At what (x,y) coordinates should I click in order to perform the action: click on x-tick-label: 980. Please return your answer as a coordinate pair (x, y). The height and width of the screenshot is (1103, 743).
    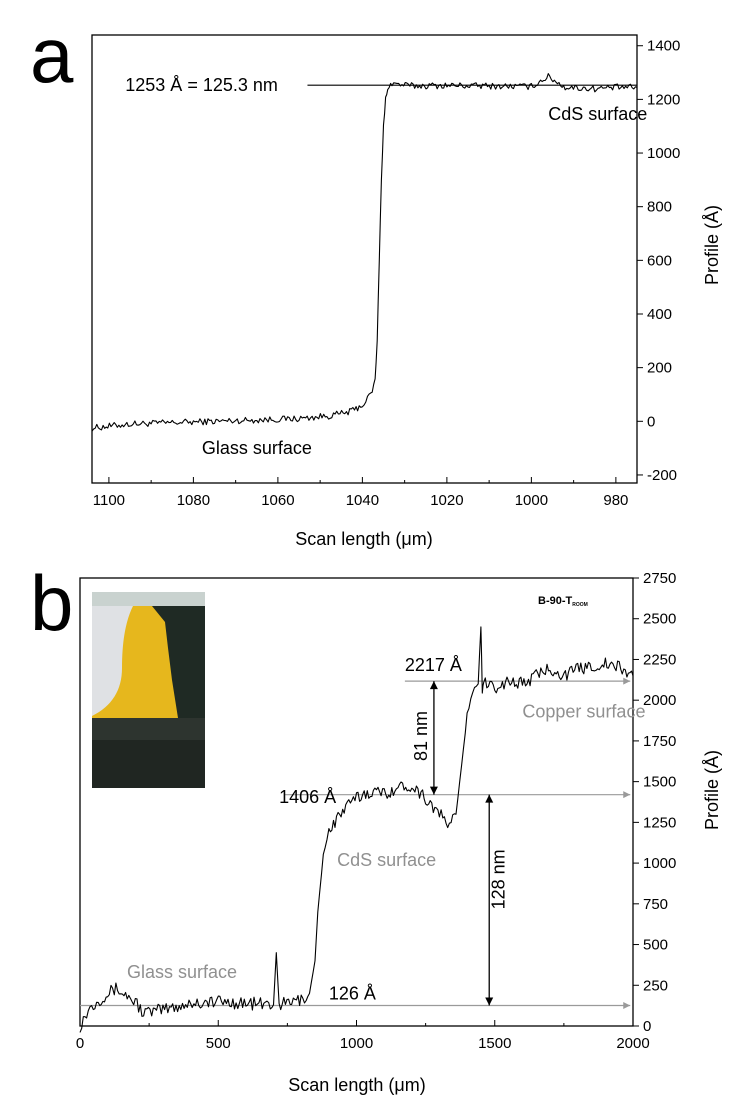
    Looking at the image, I should click on (615, 500).